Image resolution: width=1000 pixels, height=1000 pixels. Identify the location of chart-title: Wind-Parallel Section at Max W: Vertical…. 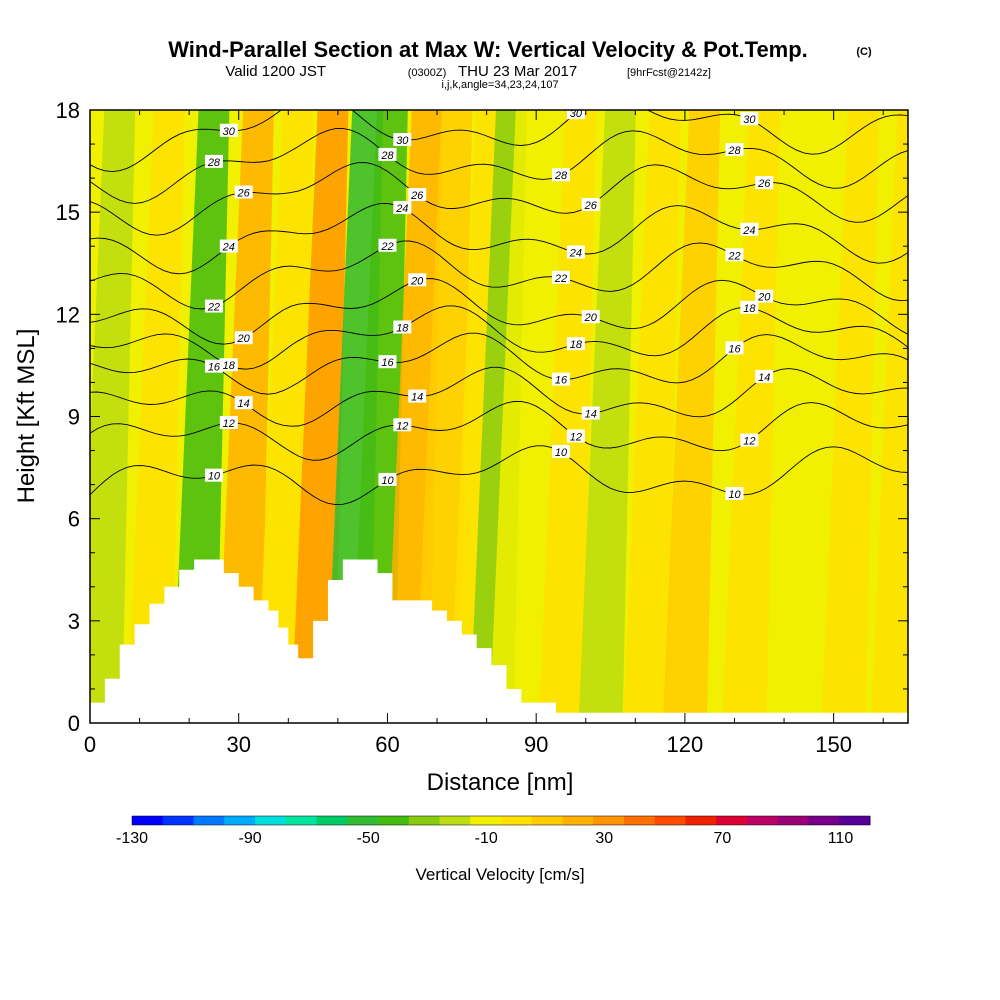
(488, 49).